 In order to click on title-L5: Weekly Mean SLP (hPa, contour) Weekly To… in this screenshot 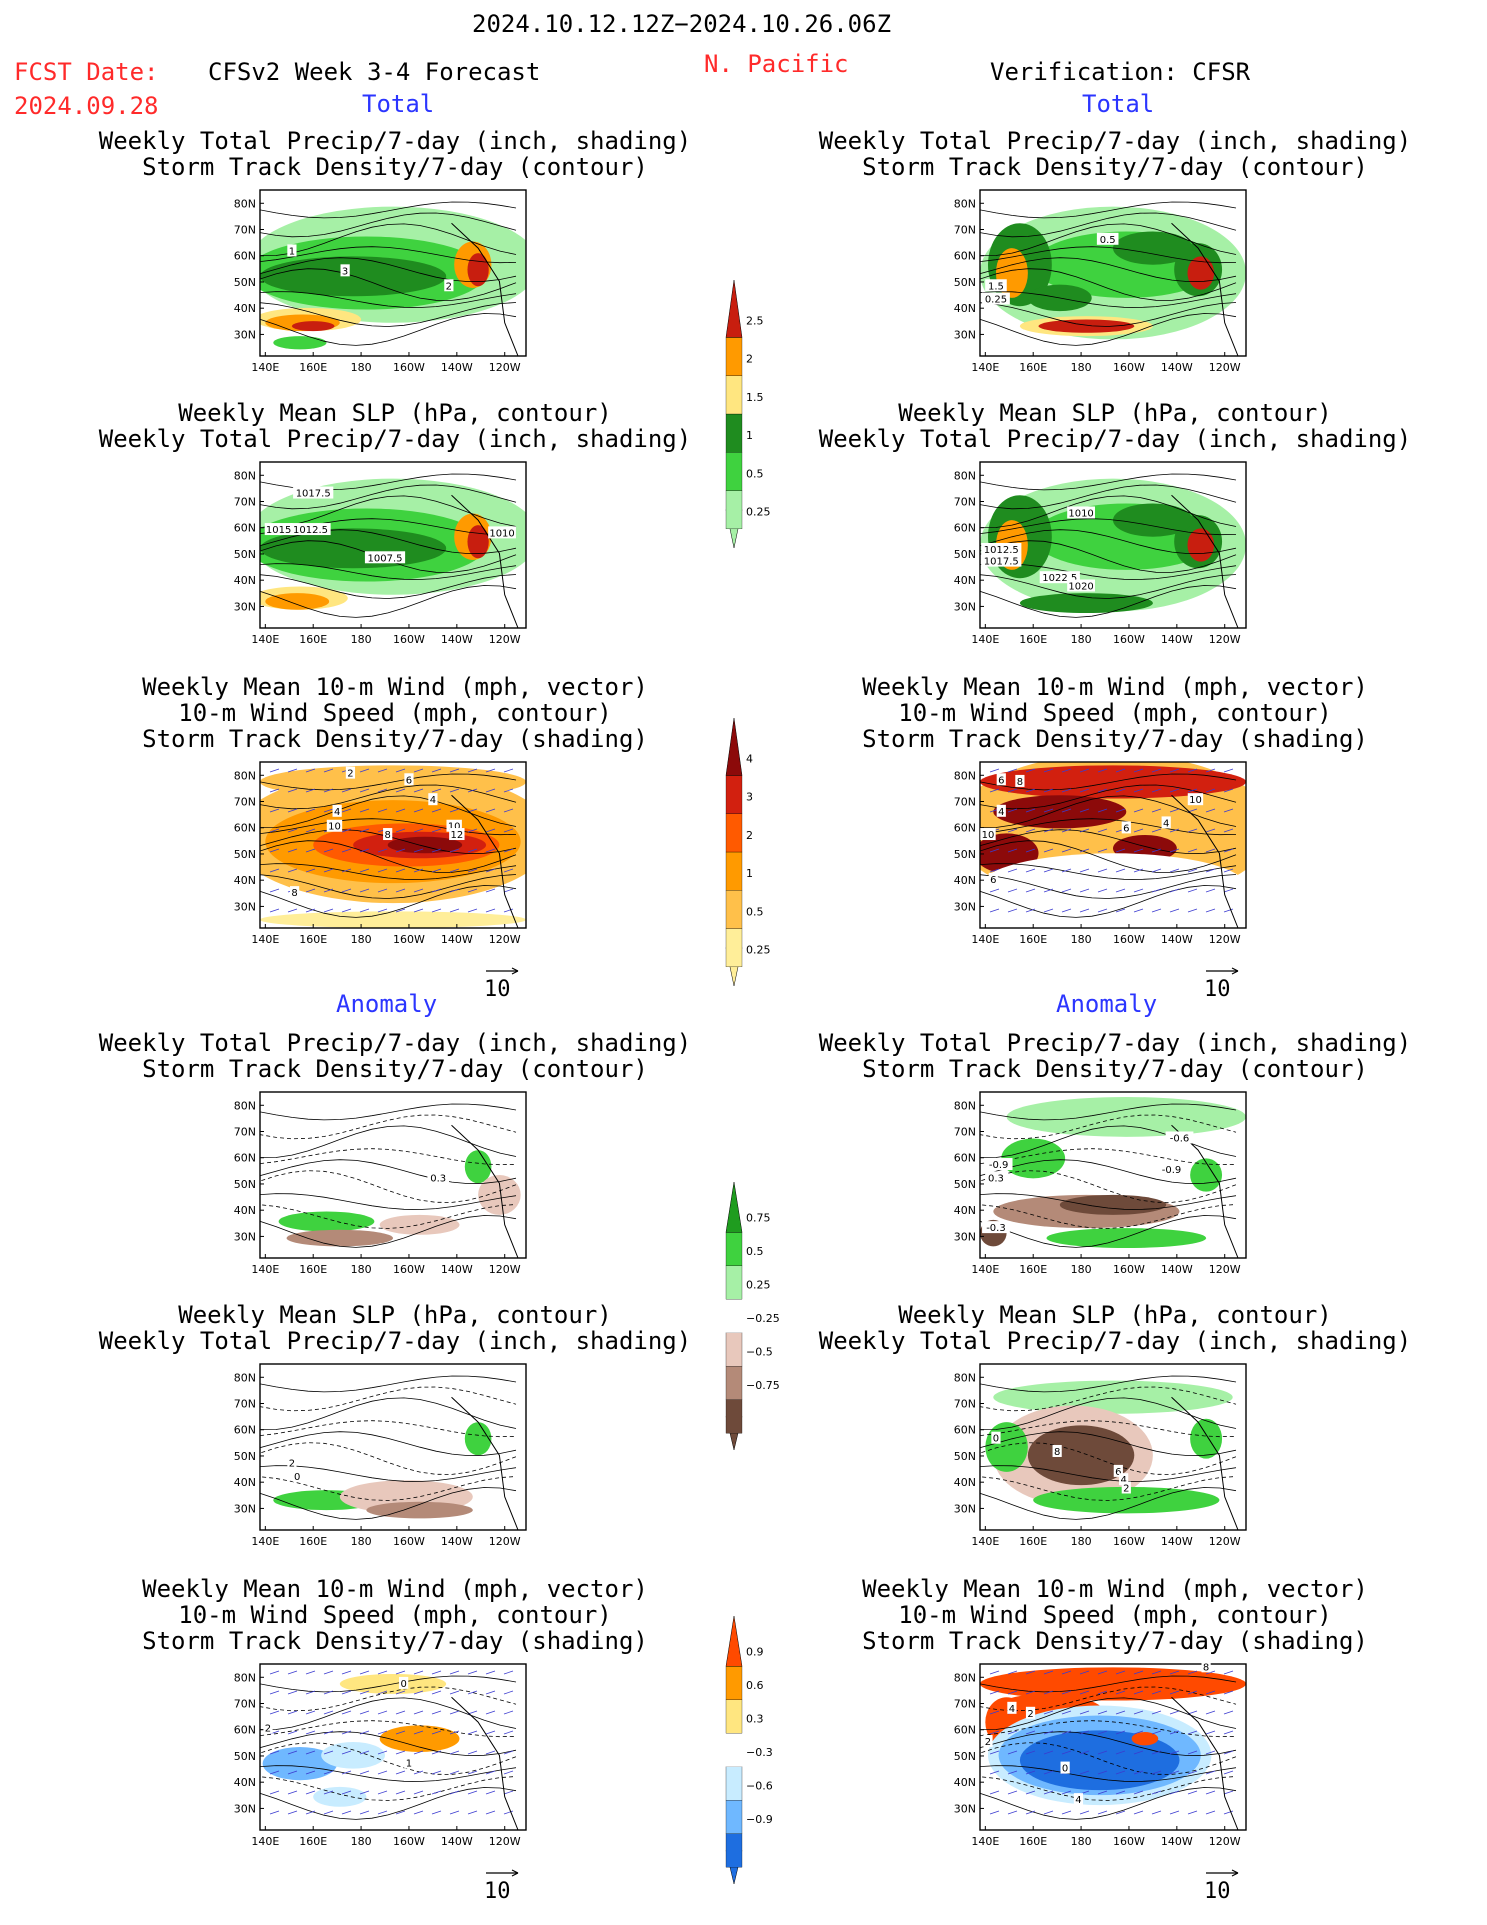, I will do `click(395, 1328)`.